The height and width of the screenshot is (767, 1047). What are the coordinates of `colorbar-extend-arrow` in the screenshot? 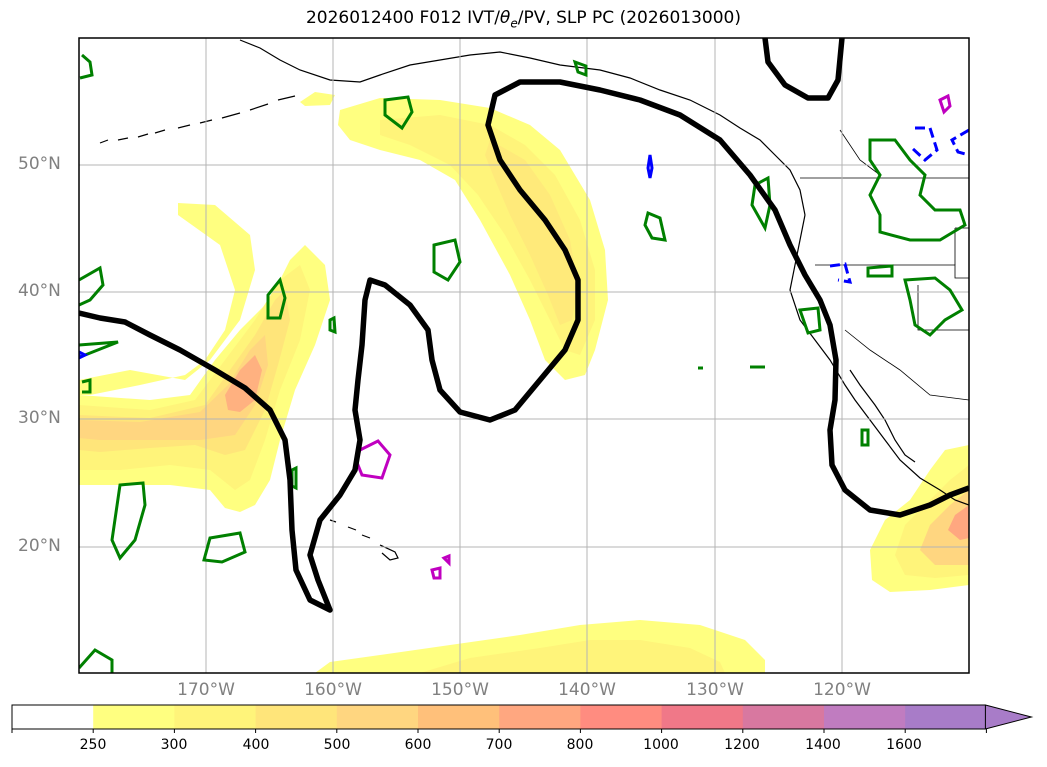 It's located at (1009, 717).